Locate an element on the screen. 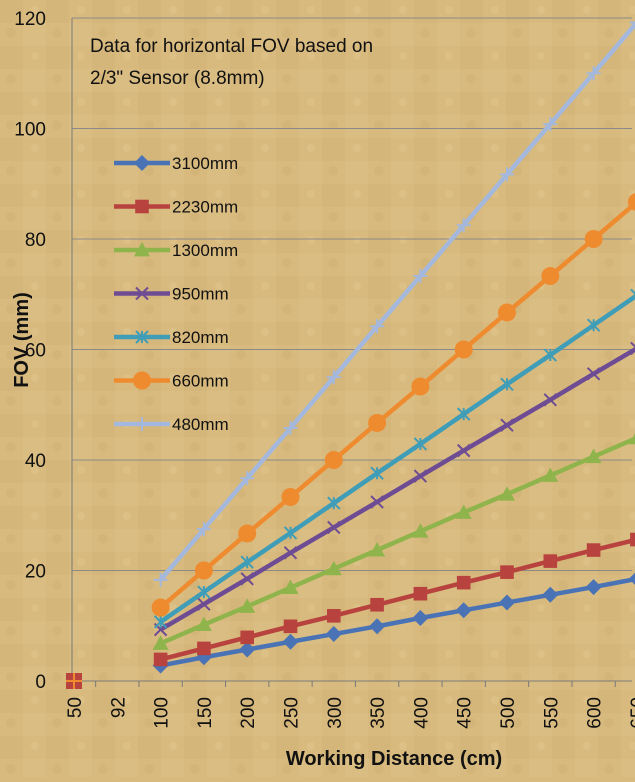 Image resolution: width=635 pixels, height=782 pixels. legend-label: 2230mm is located at coordinates (205, 207).